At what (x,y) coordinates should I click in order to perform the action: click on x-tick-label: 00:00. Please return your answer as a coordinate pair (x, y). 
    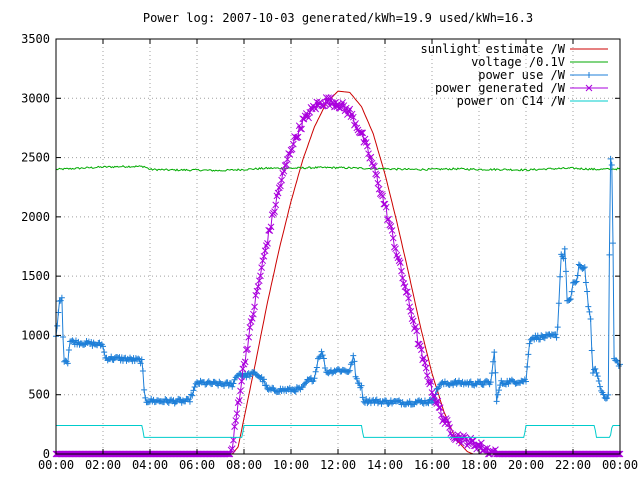
    Looking at the image, I should click on (56, 465).